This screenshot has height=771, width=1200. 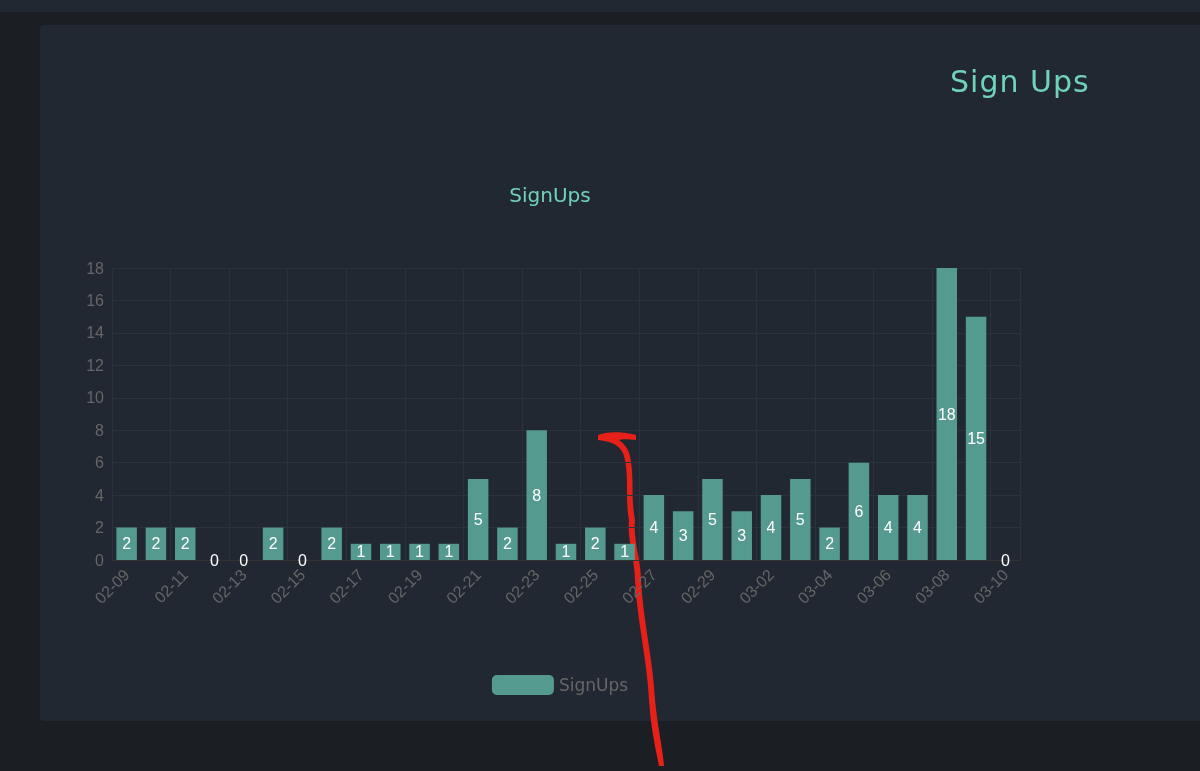 I want to click on y-tick-label: 2, so click(x=100, y=528).